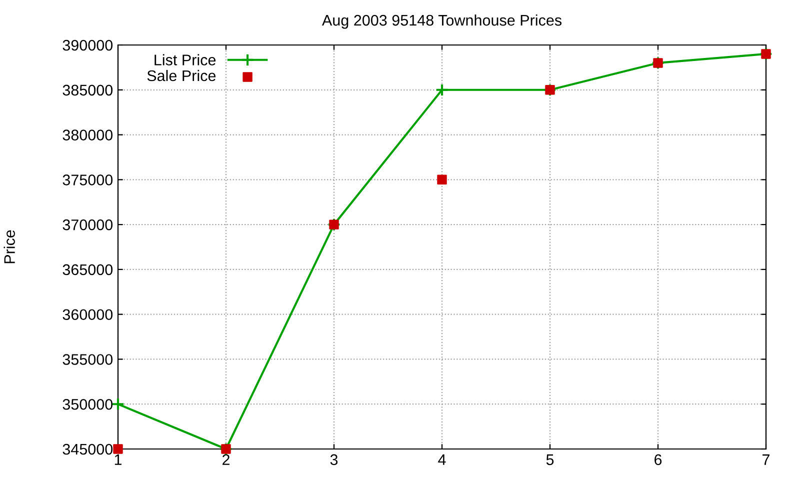 This screenshot has height=480, width=800. Describe the element at coordinates (87, 90) in the screenshot. I see `y-tick-label: 385000` at that location.